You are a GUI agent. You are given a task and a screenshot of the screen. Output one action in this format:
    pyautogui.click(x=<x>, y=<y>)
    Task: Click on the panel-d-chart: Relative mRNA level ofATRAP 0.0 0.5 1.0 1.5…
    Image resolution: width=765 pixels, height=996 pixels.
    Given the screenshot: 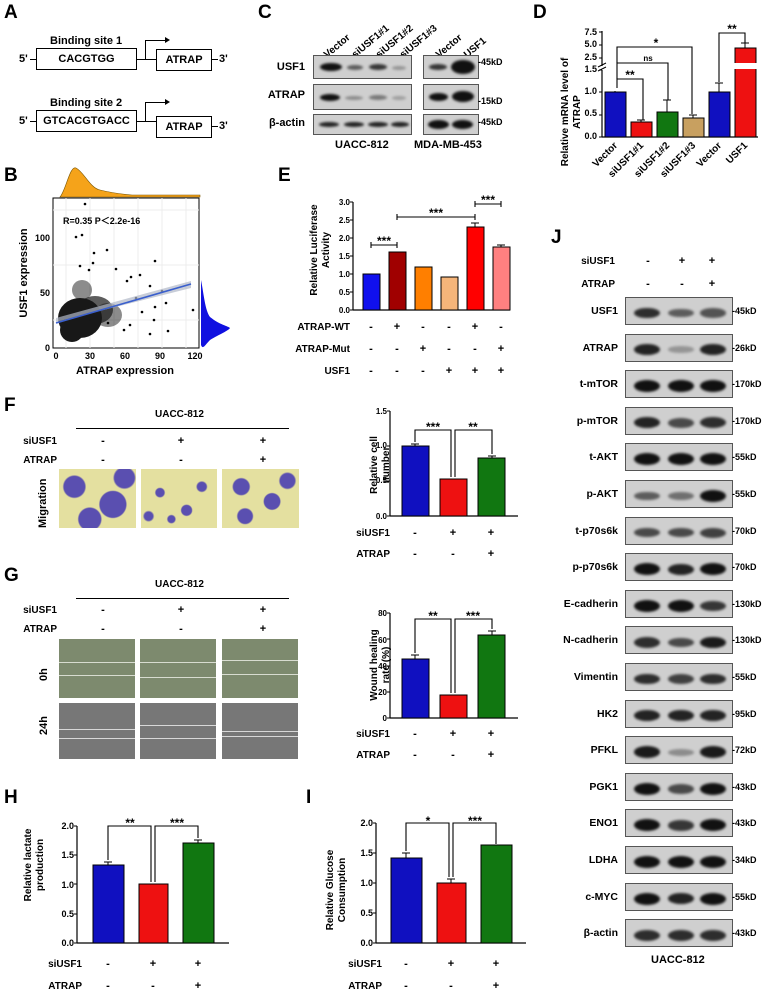 What is the action you would take?
    pyautogui.click(x=659, y=101)
    